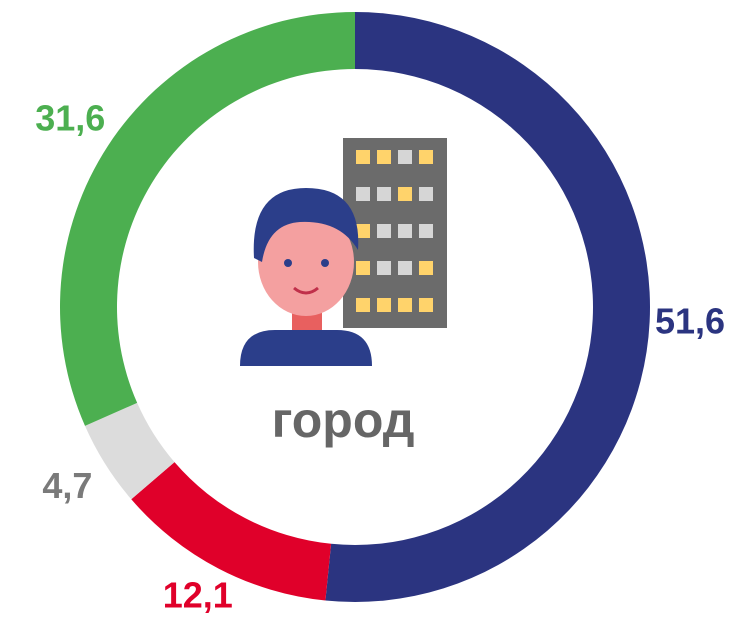  What do you see at coordinates (343, 420) in the screenshot?
I see `center-label: город` at bounding box center [343, 420].